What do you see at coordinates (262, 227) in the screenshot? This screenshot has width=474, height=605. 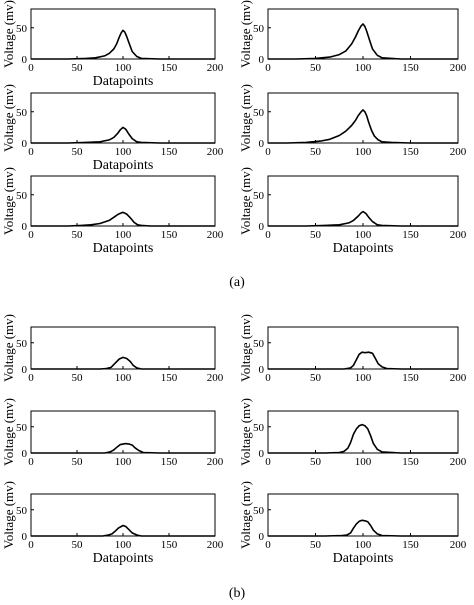 I see `plot-6-ytick-label: 0` at bounding box center [262, 227].